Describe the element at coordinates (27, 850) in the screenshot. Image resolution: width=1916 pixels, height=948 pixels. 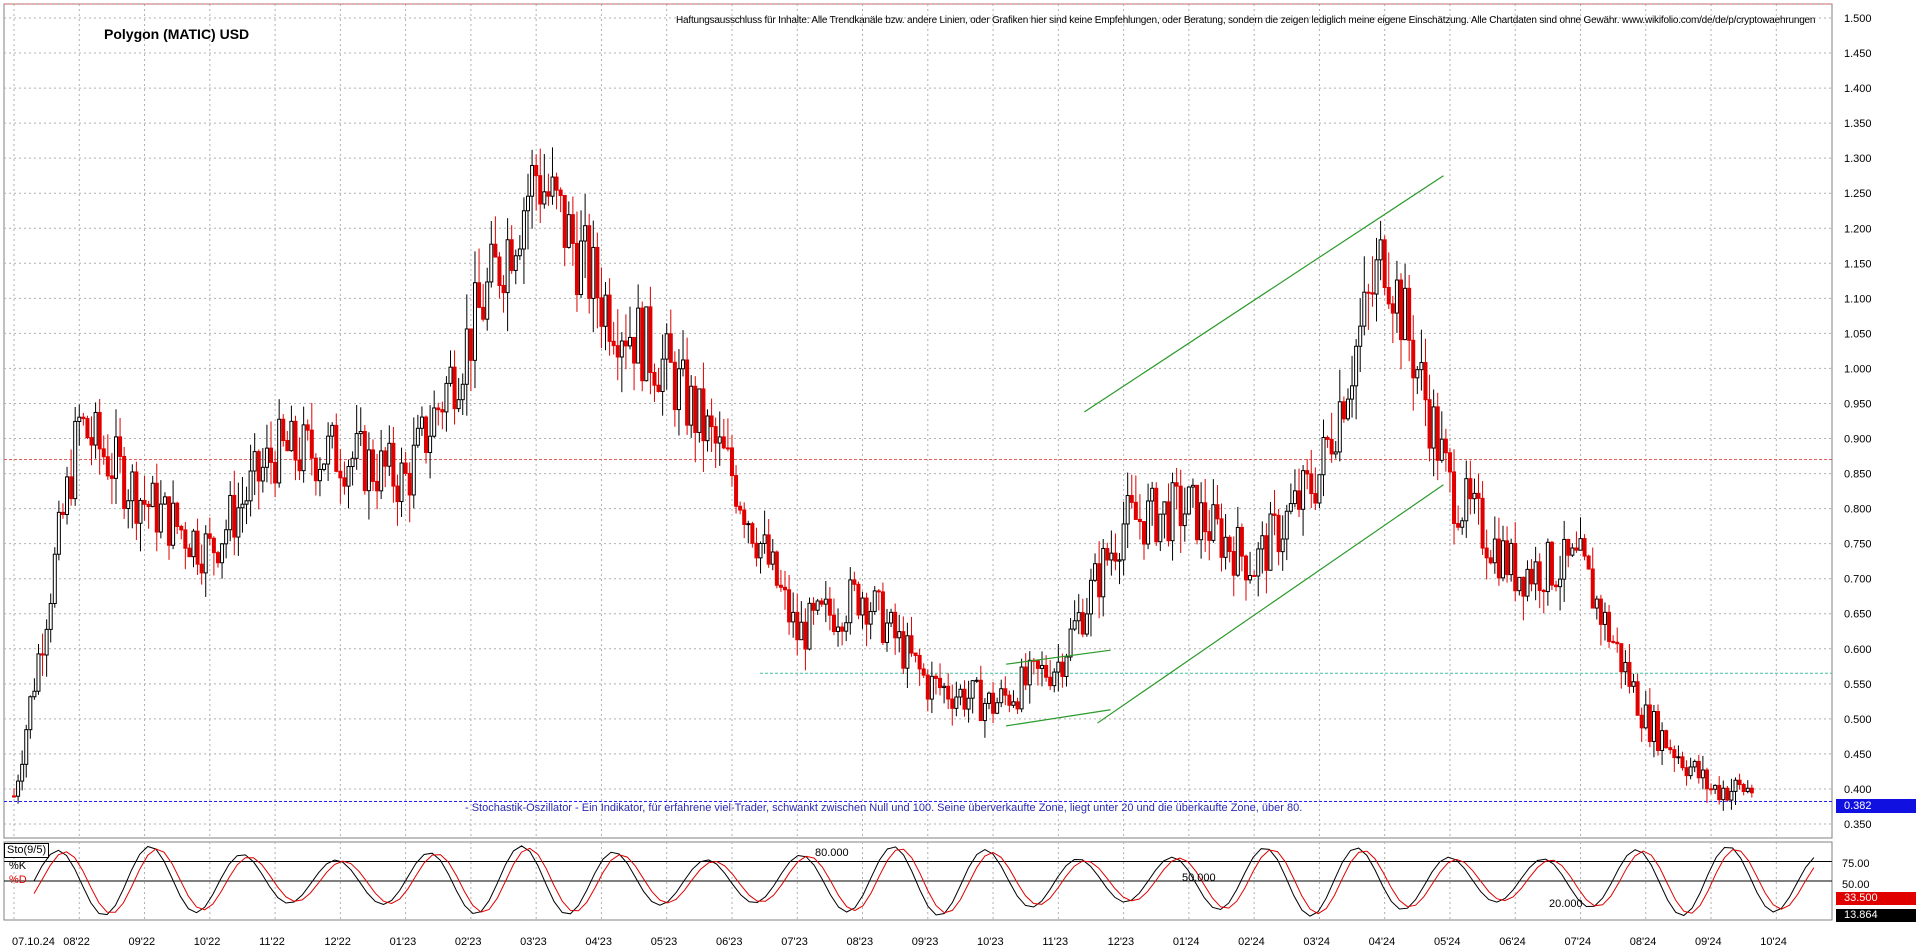
I see `oscillator-name: Sto(9/5)` at that location.